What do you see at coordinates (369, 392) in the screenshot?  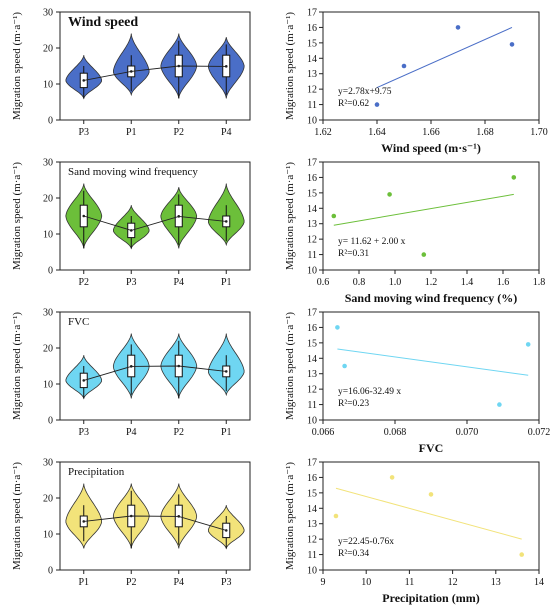 I see `regression-equation: y=16.06-32.49 x` at bounding box center [369, 392].